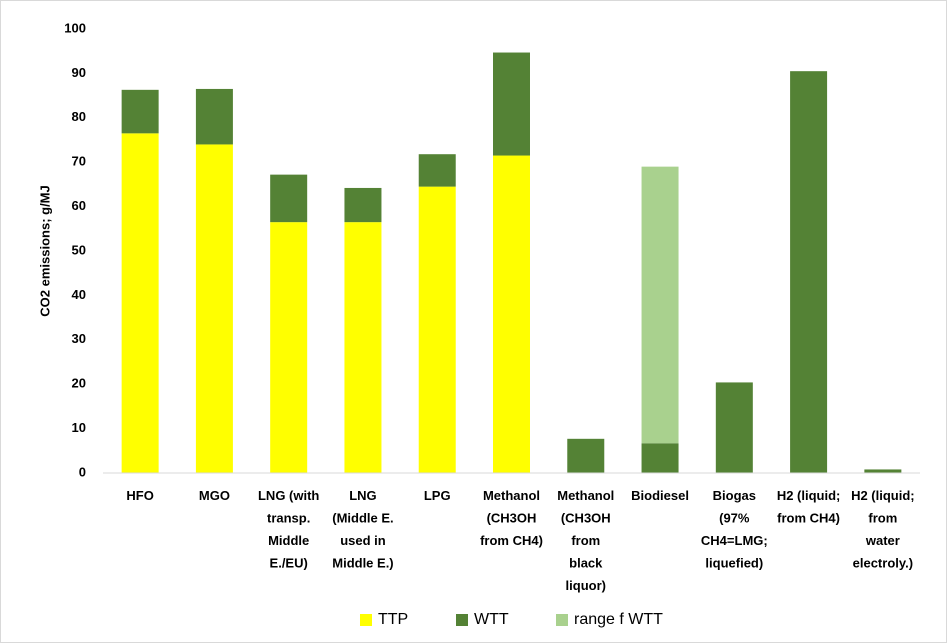  What do you see at coordinates (139, 495) in the screenshot?
I see `x-tick-label: HFO` at bounding box center [139, 495].